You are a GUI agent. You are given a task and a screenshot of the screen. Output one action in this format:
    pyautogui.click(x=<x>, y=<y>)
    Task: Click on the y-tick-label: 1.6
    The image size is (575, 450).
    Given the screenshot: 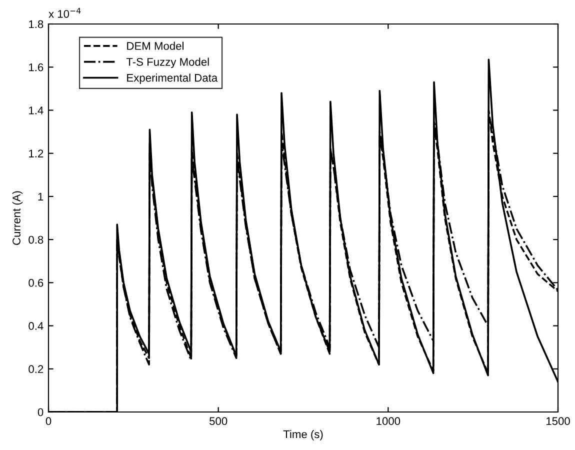 What is the action you would take?
    pyautogui.click(x=36, y=67)
    